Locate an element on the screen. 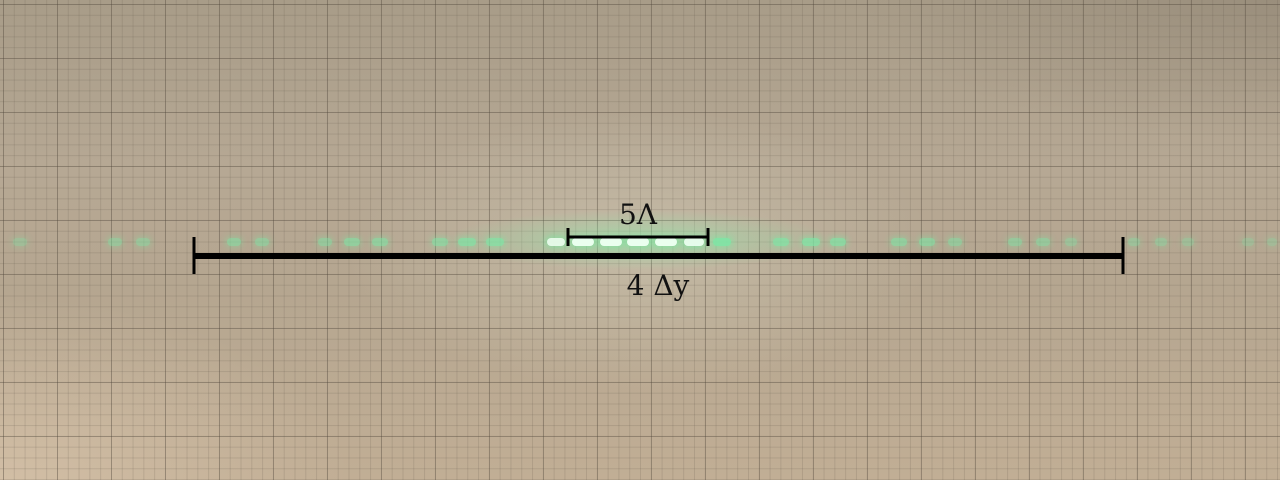 This screenshot has height=480, width=1280. small-scale-bar: 5Λ is located at coordinates (638, 222).